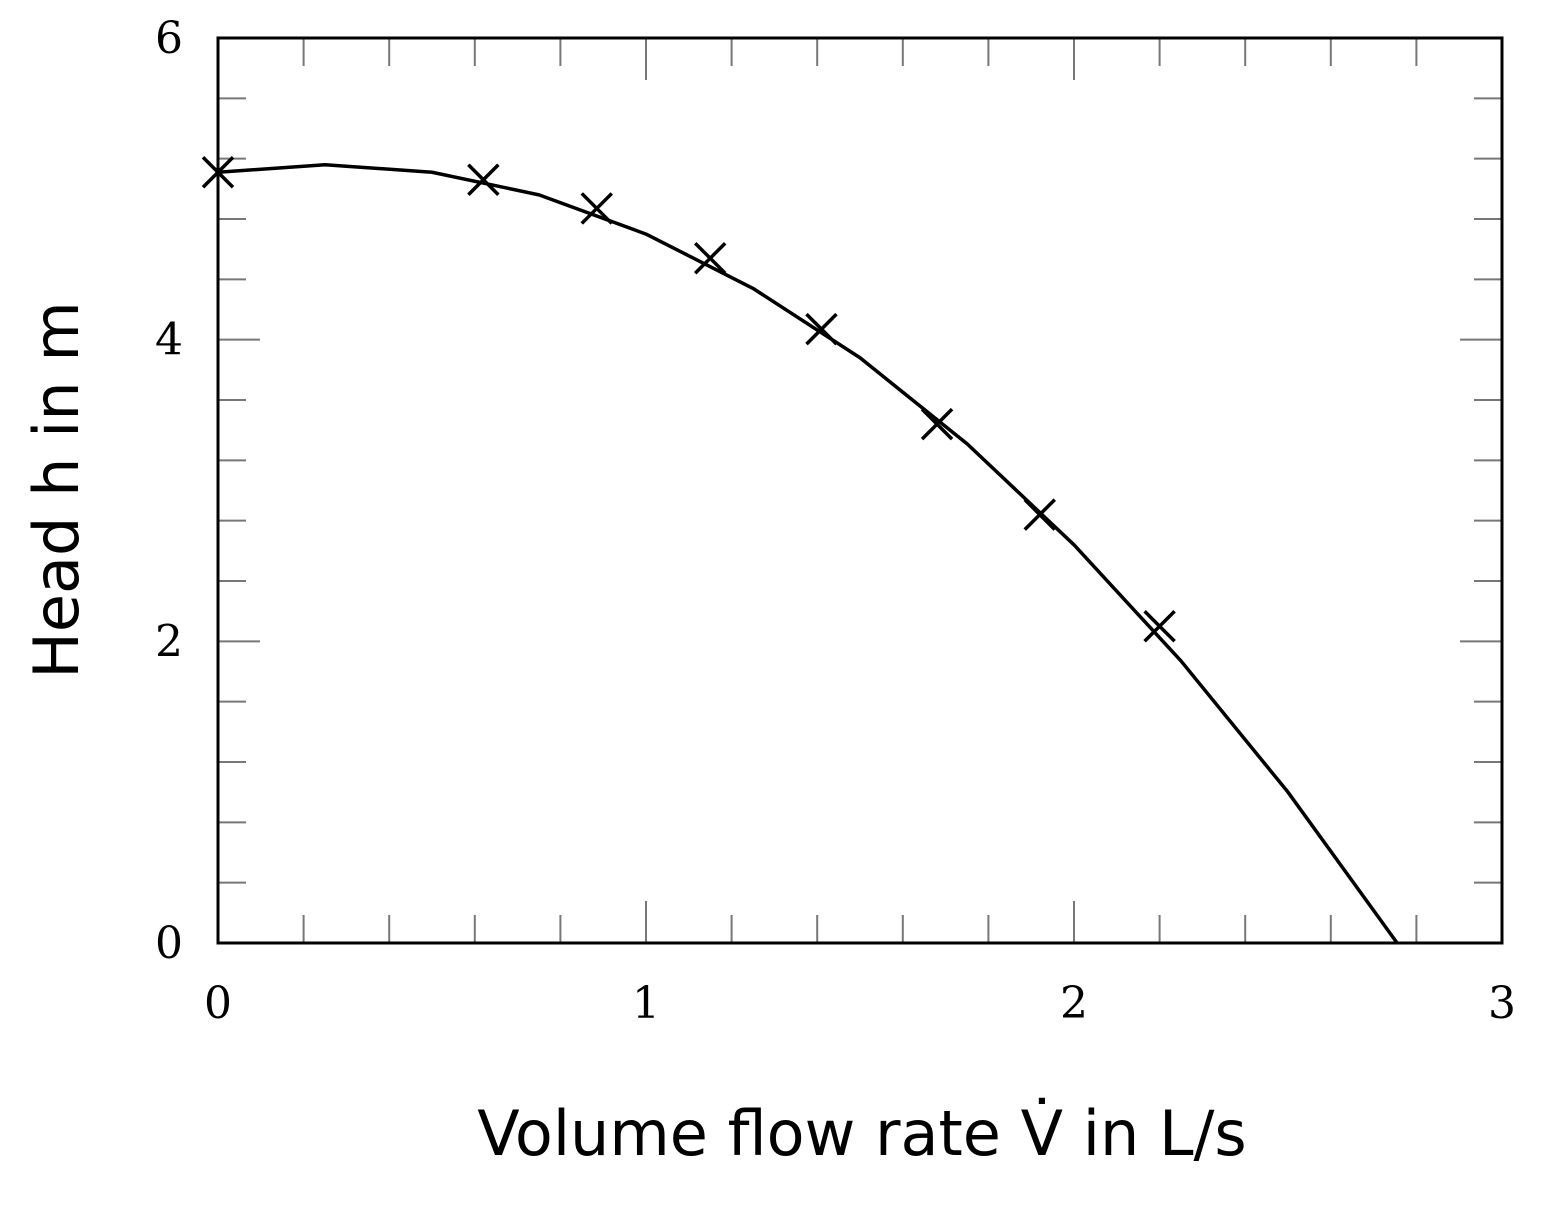 The image size is (1564, 1208). I want to click on y-axis-label: Head h in m, so click(56, 489).